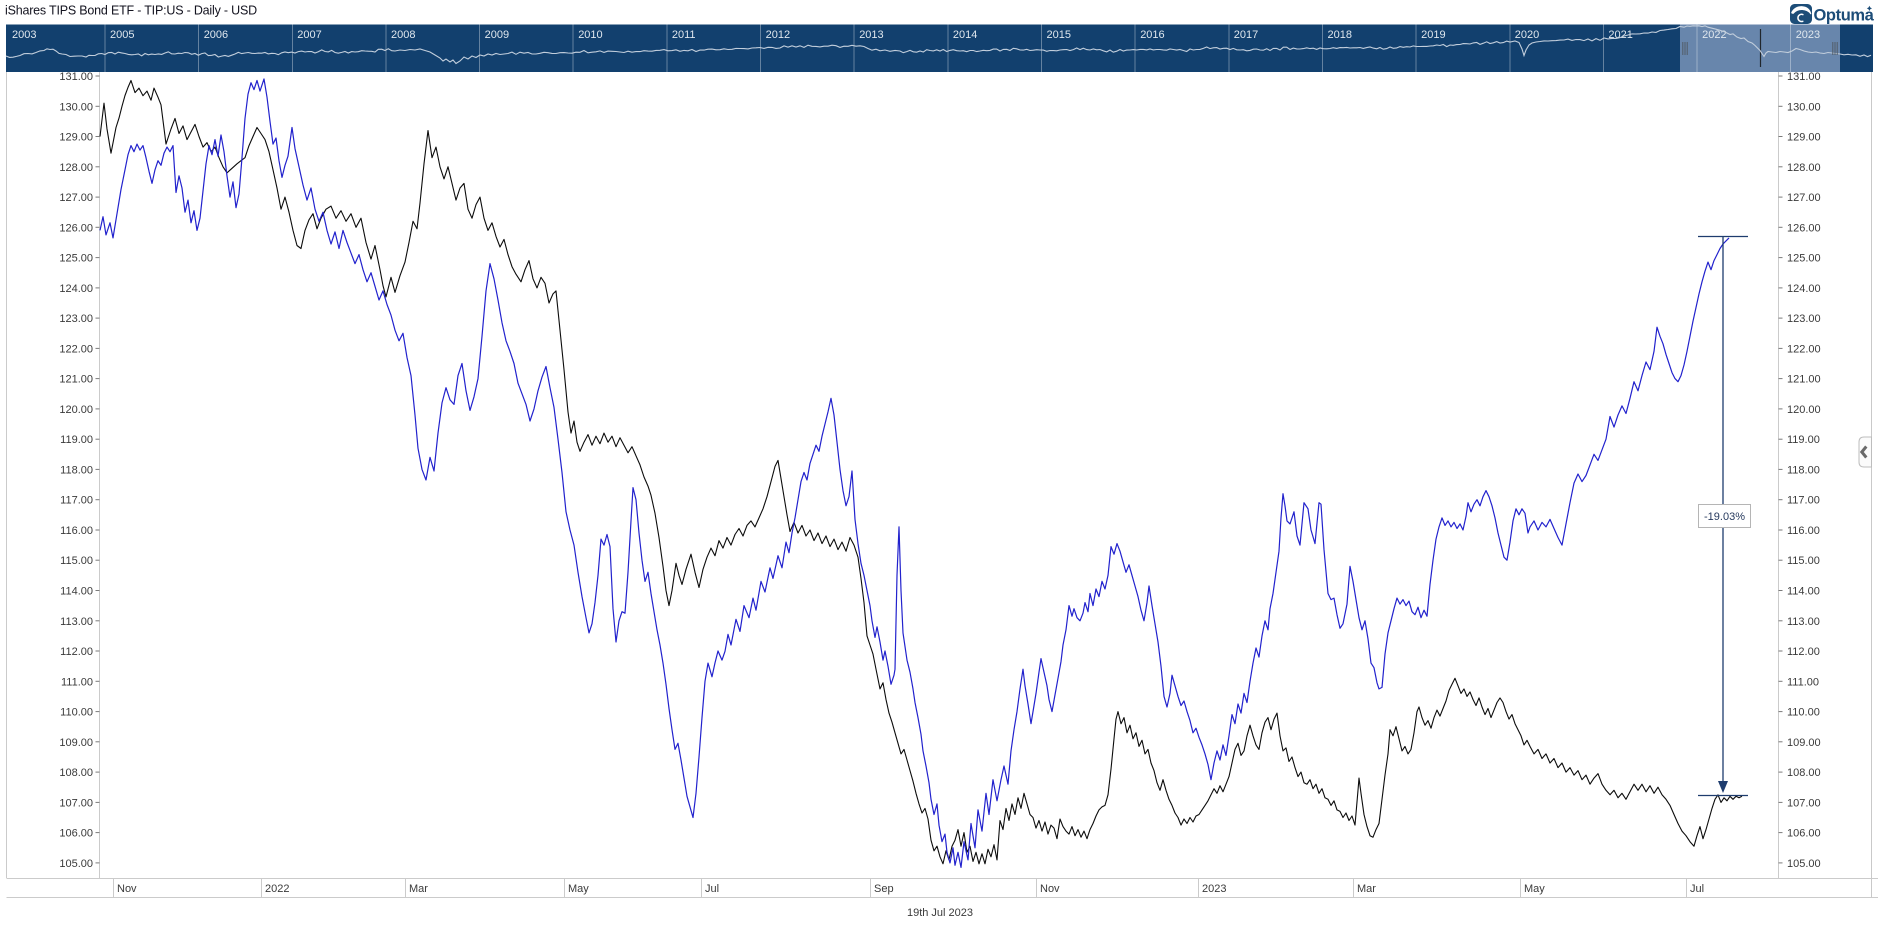 The width and height of the screenshot is (1878, 937). What do you see at coordinates (24, 35) in the screenshot?
I see `svg-text: 2003` at bounding box center [24, 35].